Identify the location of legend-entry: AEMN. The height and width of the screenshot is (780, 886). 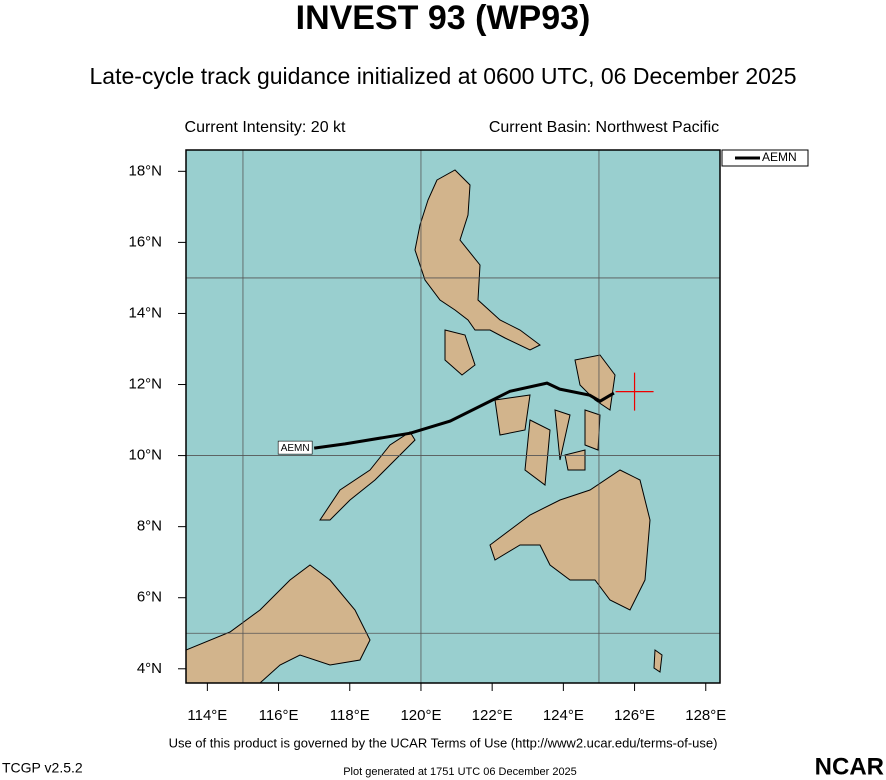
(779, 157).